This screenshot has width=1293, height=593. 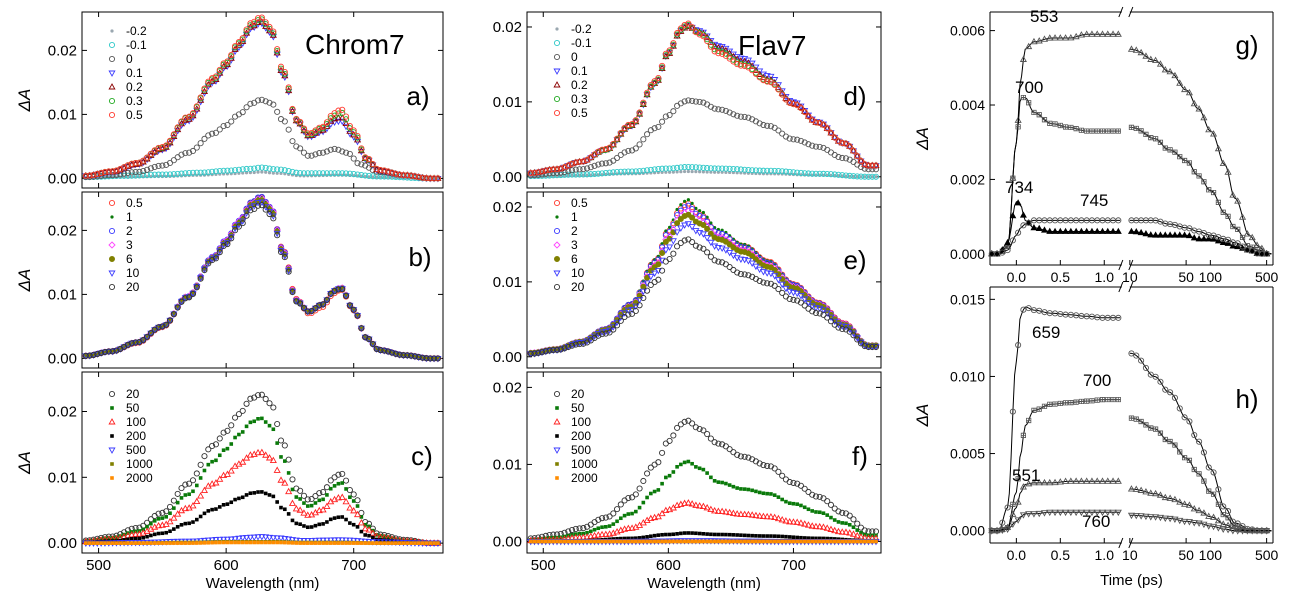 What do you see at coordinates (98, 565) in the screenshot?
I see `x-tick-label: 500` at bounding box center [98, 565].